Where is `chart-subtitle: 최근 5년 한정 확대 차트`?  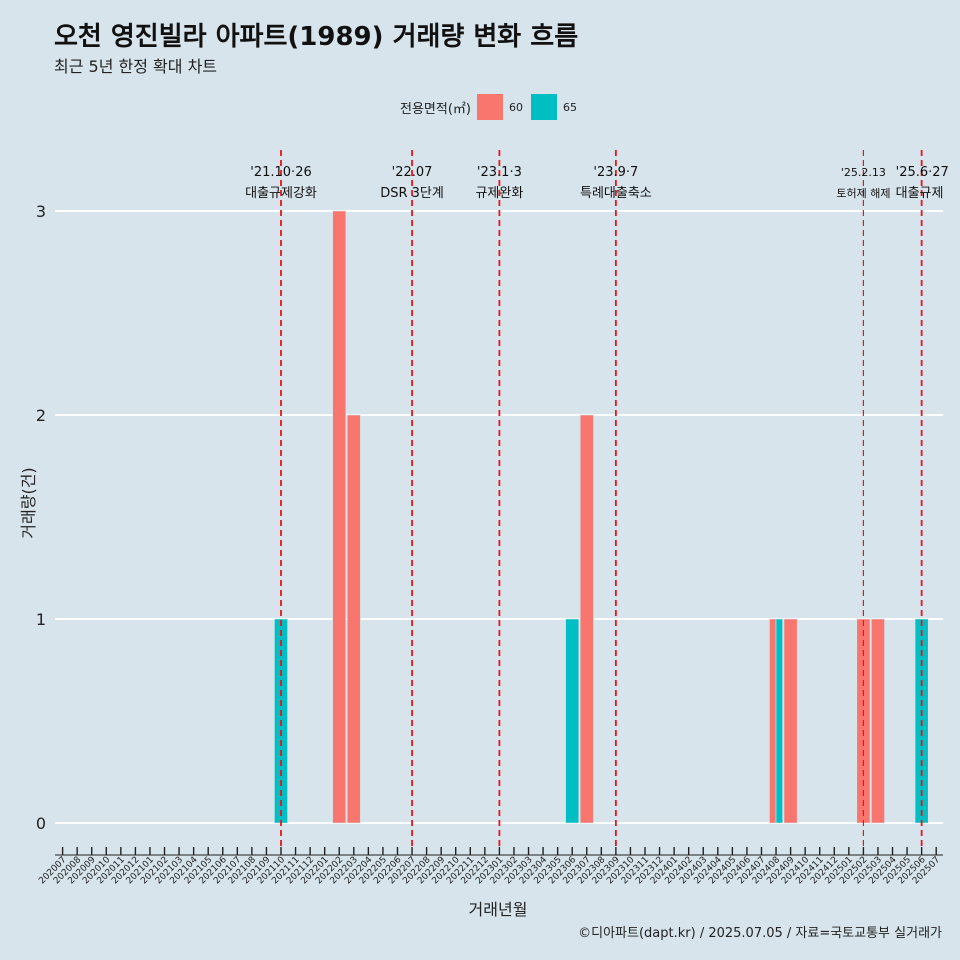
chart-subtitle: 최근 5년 한정 확대 차트 is located at coordinates (136, 66).